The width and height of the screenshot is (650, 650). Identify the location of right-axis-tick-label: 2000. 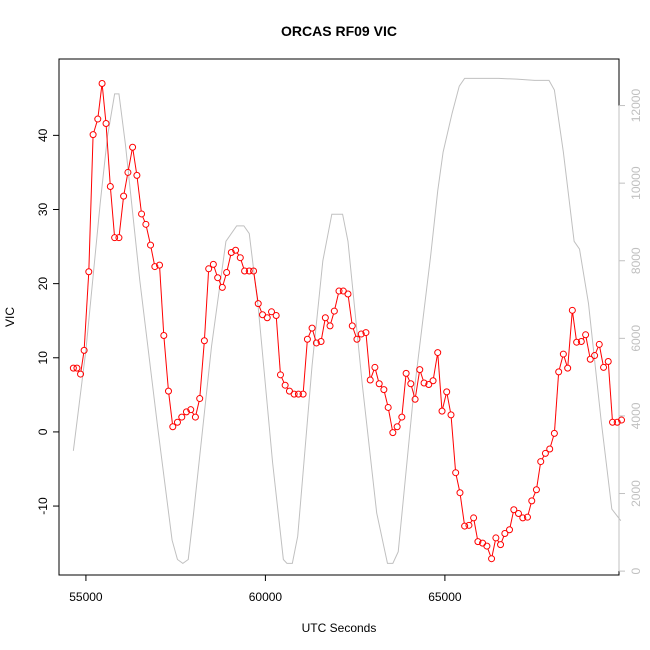
(636, 493).